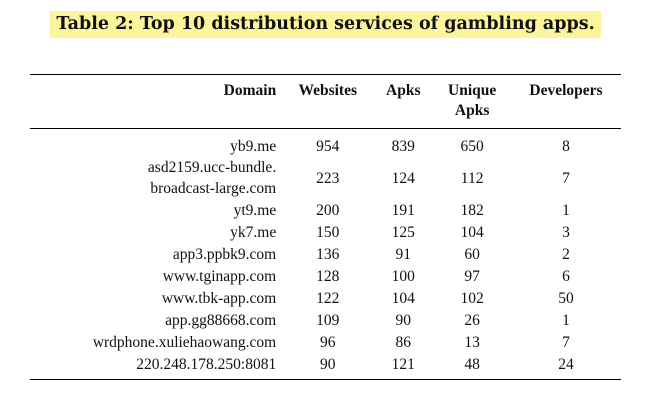 The width and height of the screenshot is (651, 419). What do you see at coordinates (472, 320) in the screenshot?
I see `cell-unique-apks: 26` at bounding box center [472, 320].